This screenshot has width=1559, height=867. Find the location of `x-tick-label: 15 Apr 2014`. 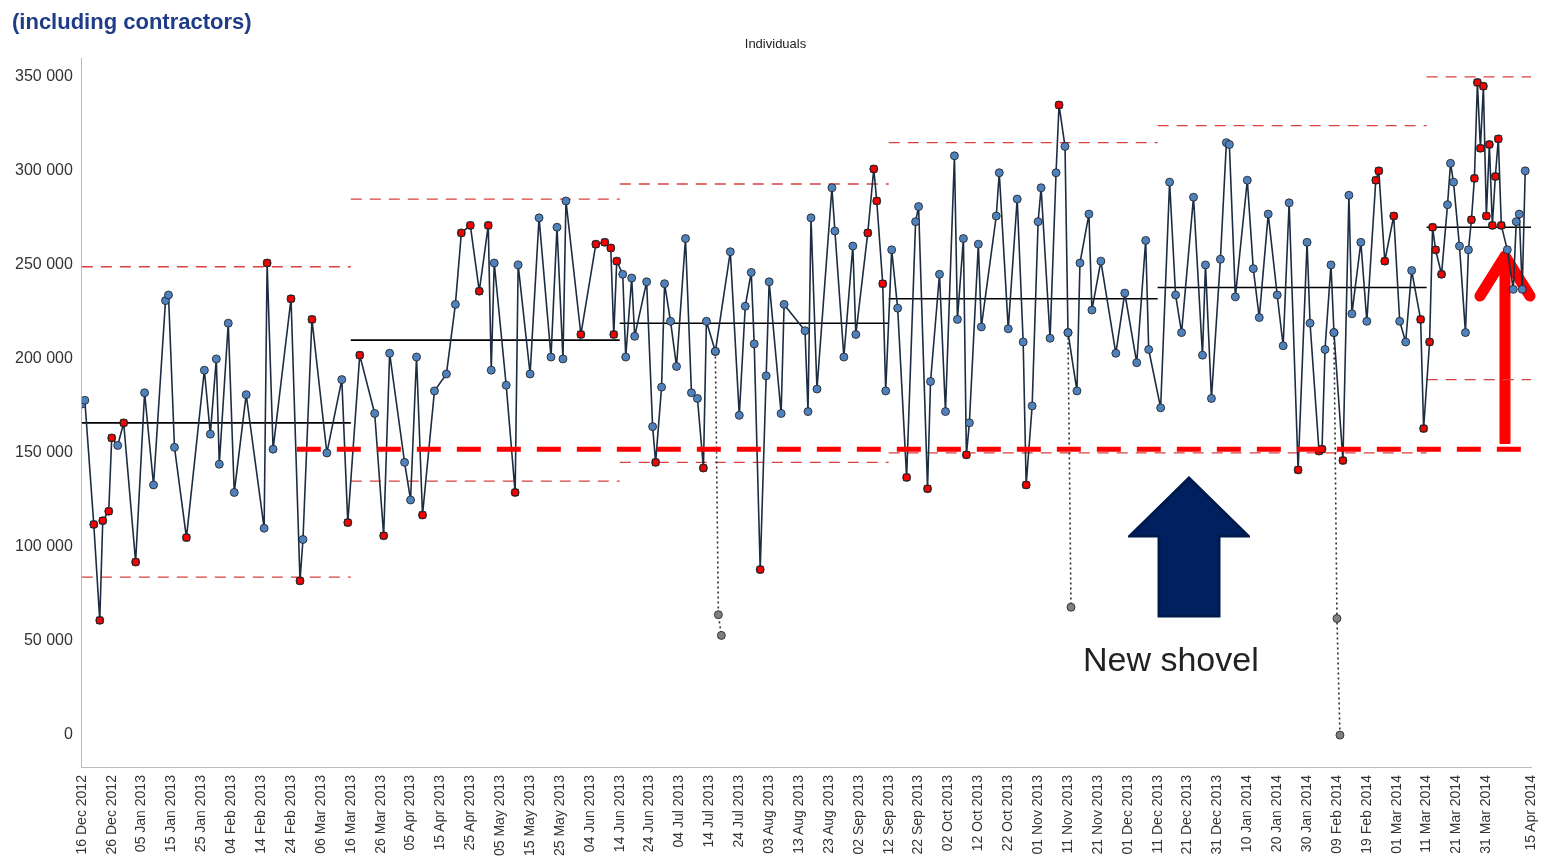

x-tick-label: 15 Apr 2014 is located at coordinates (1530, 812).